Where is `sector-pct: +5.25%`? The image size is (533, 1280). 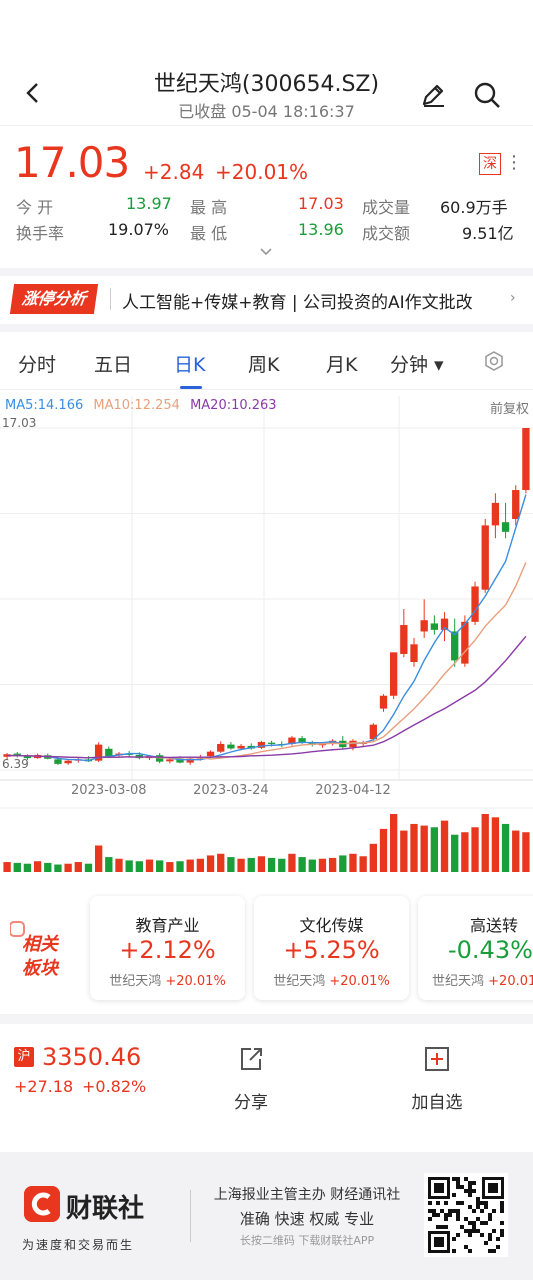 sector-pct: +5.25% is located at coordinates (331, 950).